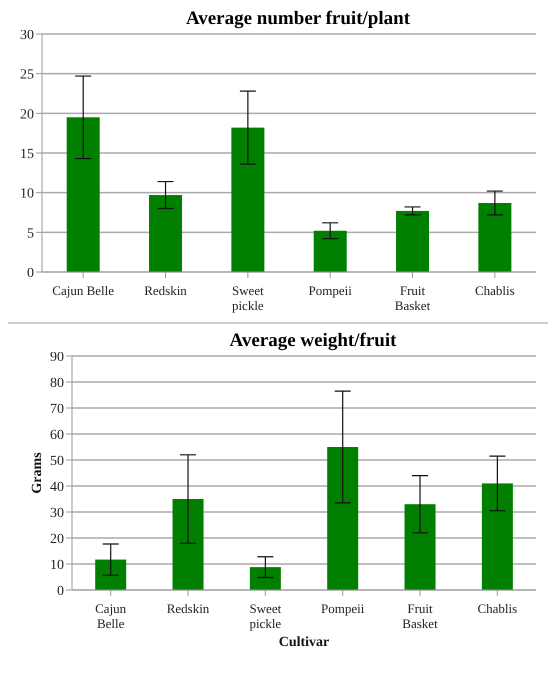 This screenshot has width=550, height=679. I want to click on y-axis-title: Grams, so click(37, 473).